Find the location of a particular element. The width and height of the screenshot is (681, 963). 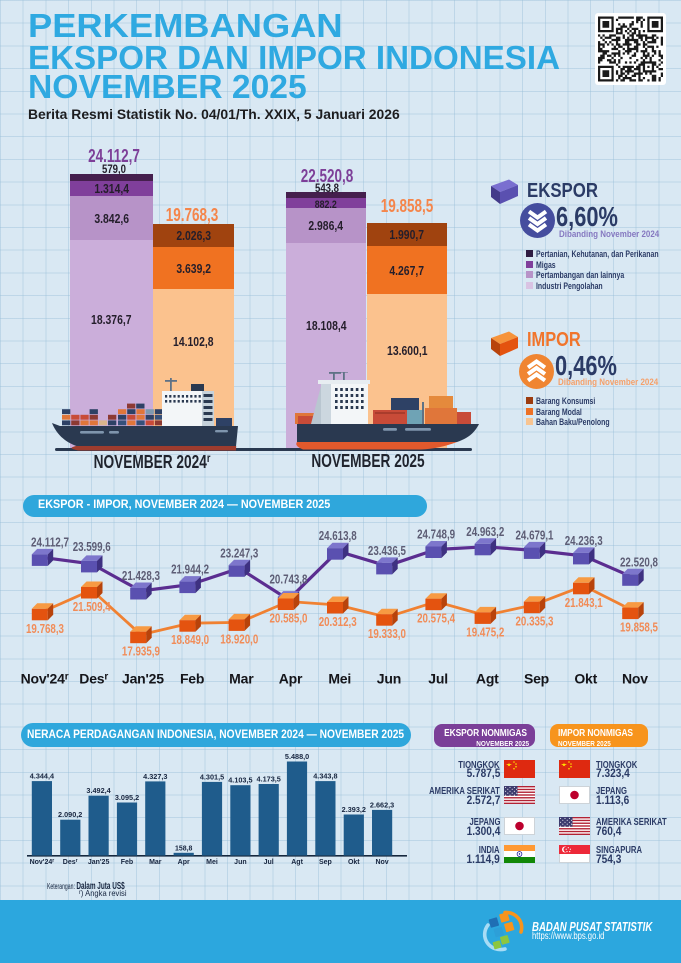

svg-text: 19.475,2 is located at coordinates (485, 632).